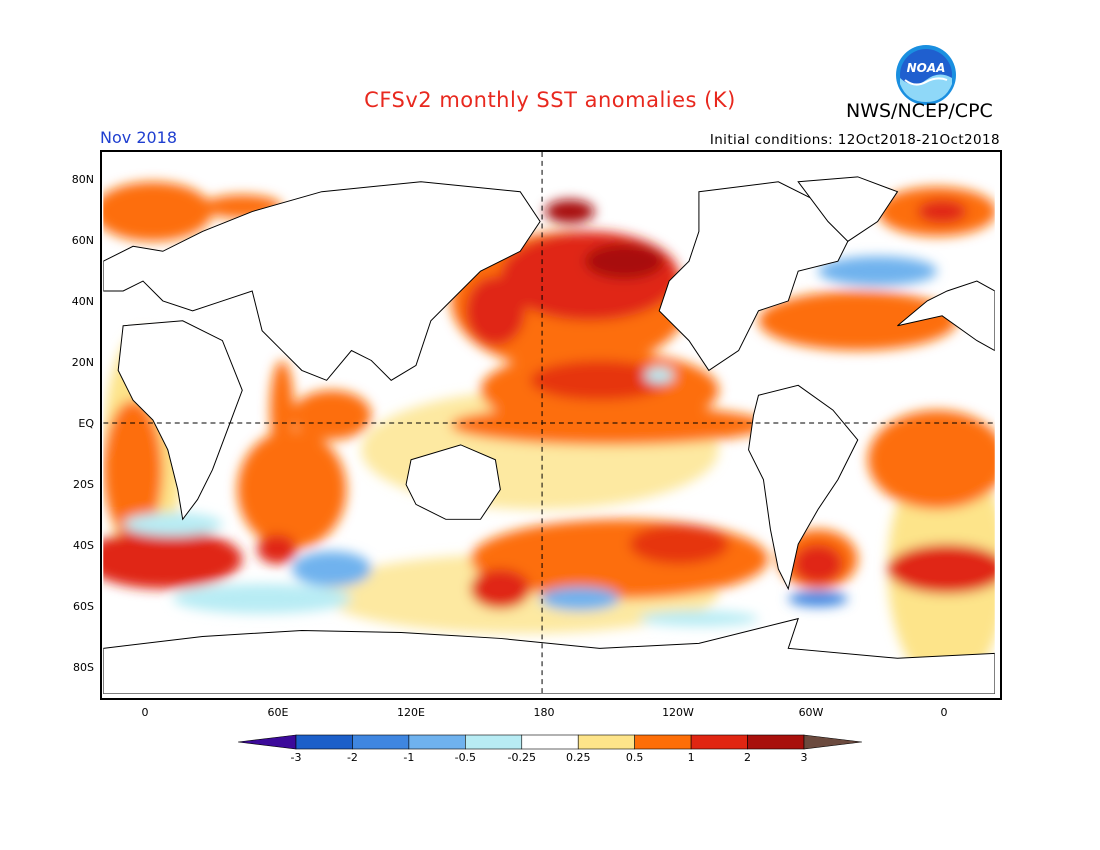 The height and width of the screenshot is (850, 1100). I want to click on colorbar-label: 2, so click(748, 757).